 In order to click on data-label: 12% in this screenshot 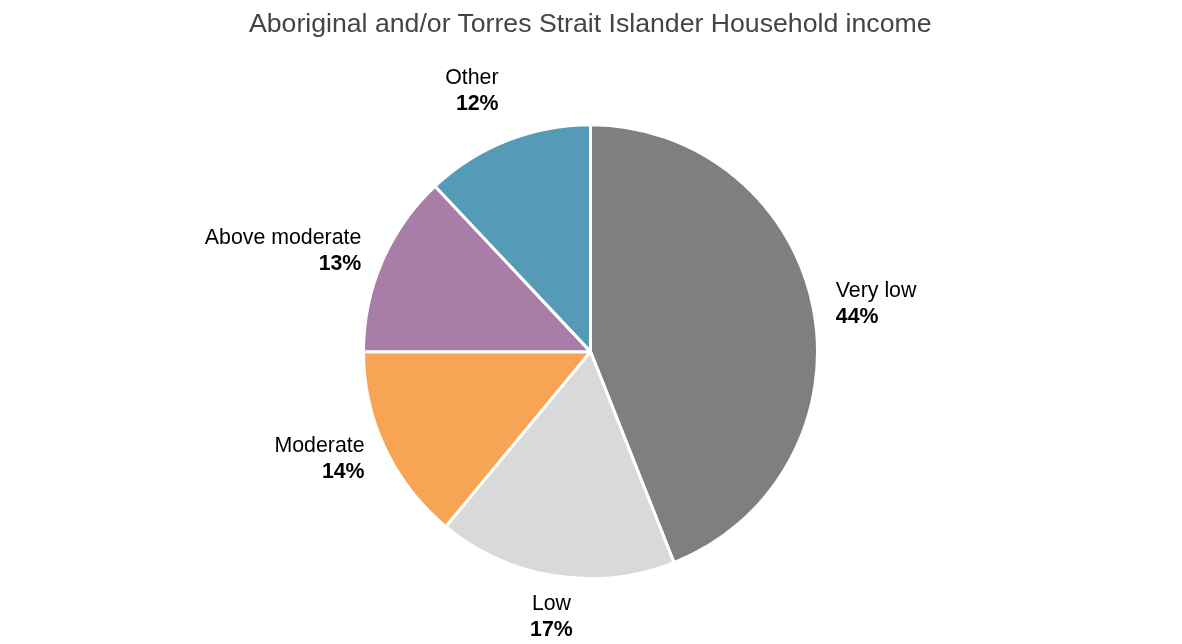, I will do `click(477, 102)`.